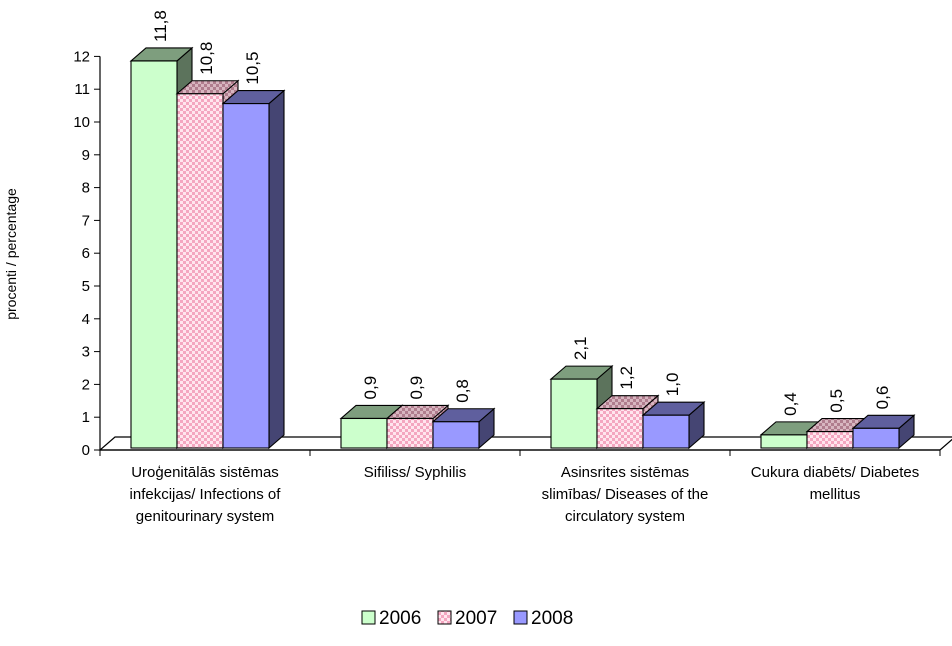 This screenshot has width=952, height=646. What do you see at coordinates (672, 385) in the screenshot?
I see `bar-value-label: 1,0` at bounding box center [672, 385].